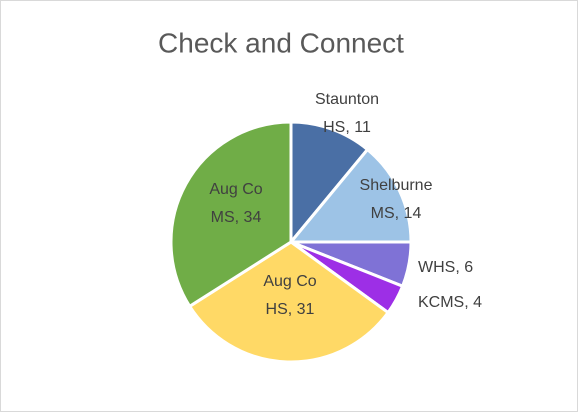 The image size is (579, 413). What do you see at coordinates (235, 203) in the screenshot?
I see `data-label: Aug Co MS, 34` at bounding box center [235, 203].